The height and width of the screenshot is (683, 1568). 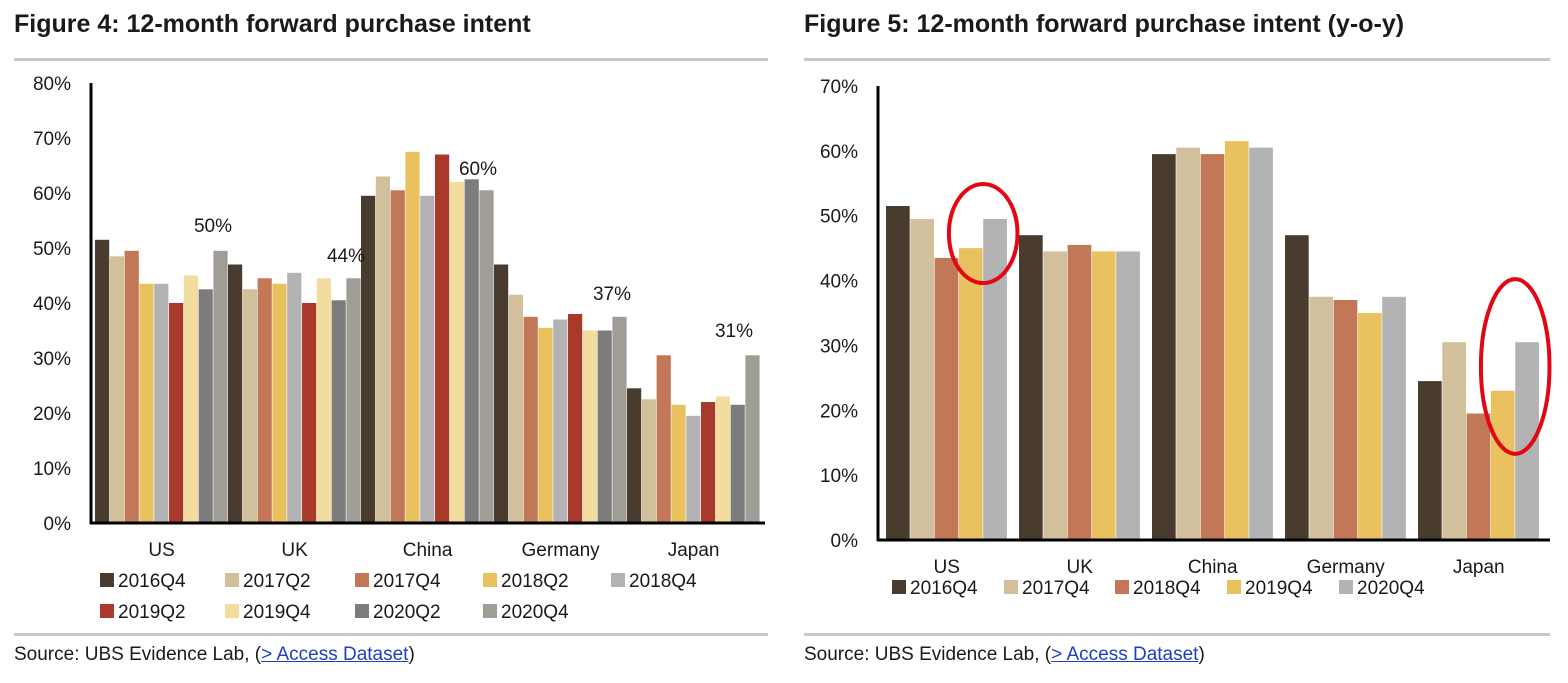 I want to click on bar-china-2017q4, so click(x=1188, y=343).